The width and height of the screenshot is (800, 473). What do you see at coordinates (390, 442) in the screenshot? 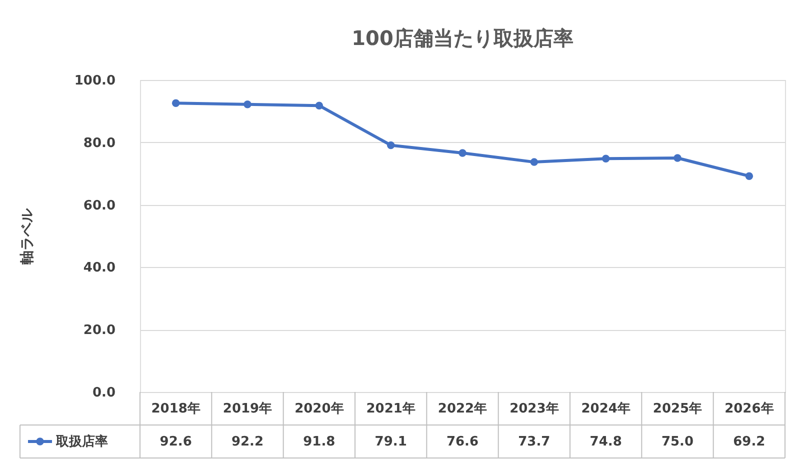
I see `data-label: 79.1` at bounding box center [390, 442].